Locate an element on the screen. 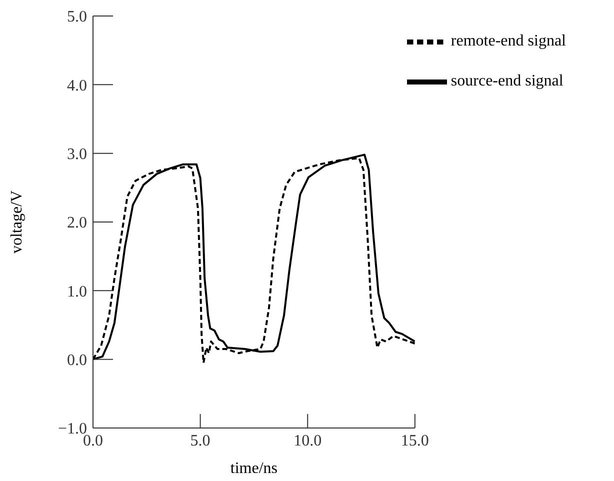  x-tick-label: 15.0 is located at coordinates (414, 441).